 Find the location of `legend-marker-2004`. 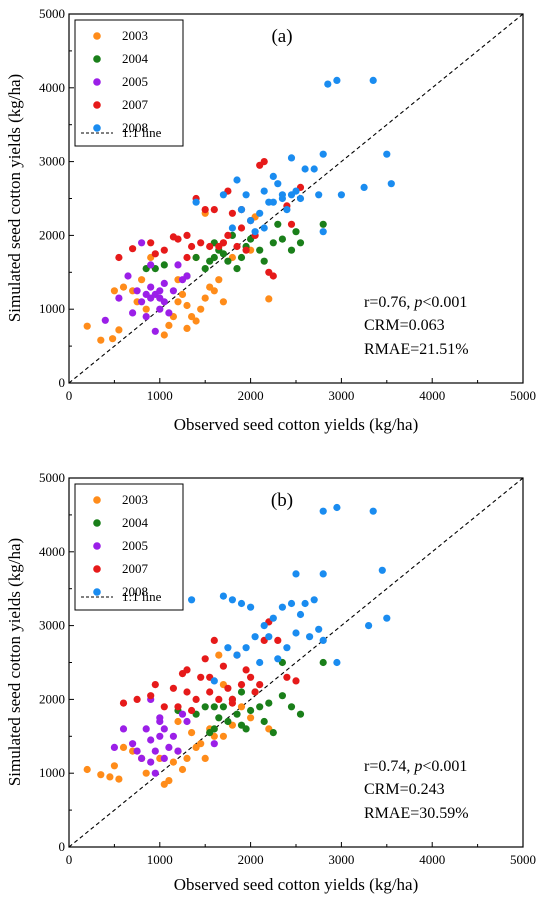

legend-marker-2004 is located at coordinates (97, 59).